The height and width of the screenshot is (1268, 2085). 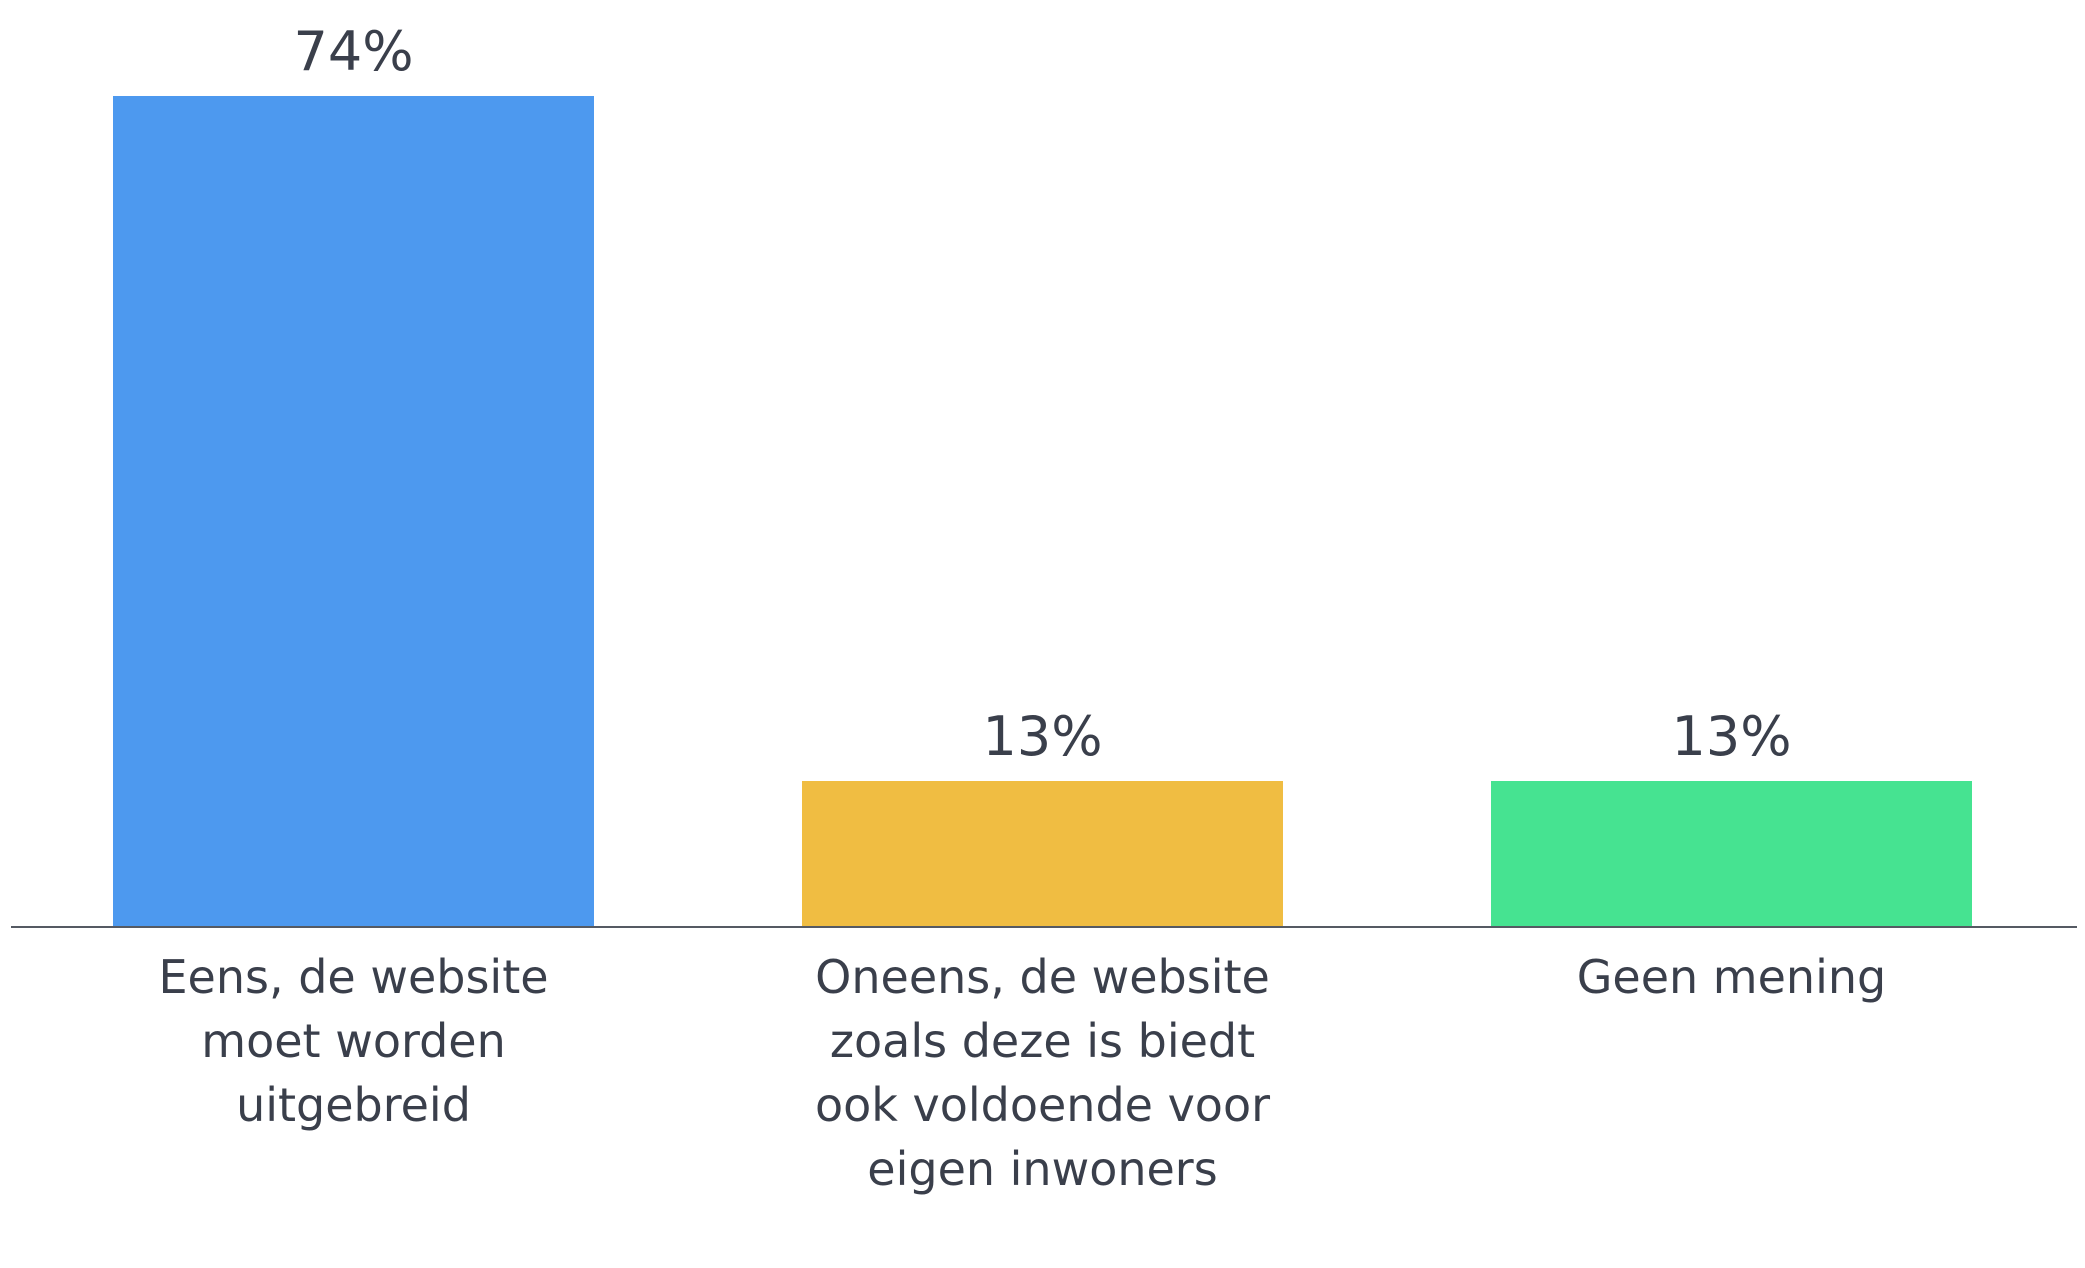 What do you see at coordinates (1044, 927) in the screenshot?
I see `x-axis-line` at bounding box center [1044, 927].